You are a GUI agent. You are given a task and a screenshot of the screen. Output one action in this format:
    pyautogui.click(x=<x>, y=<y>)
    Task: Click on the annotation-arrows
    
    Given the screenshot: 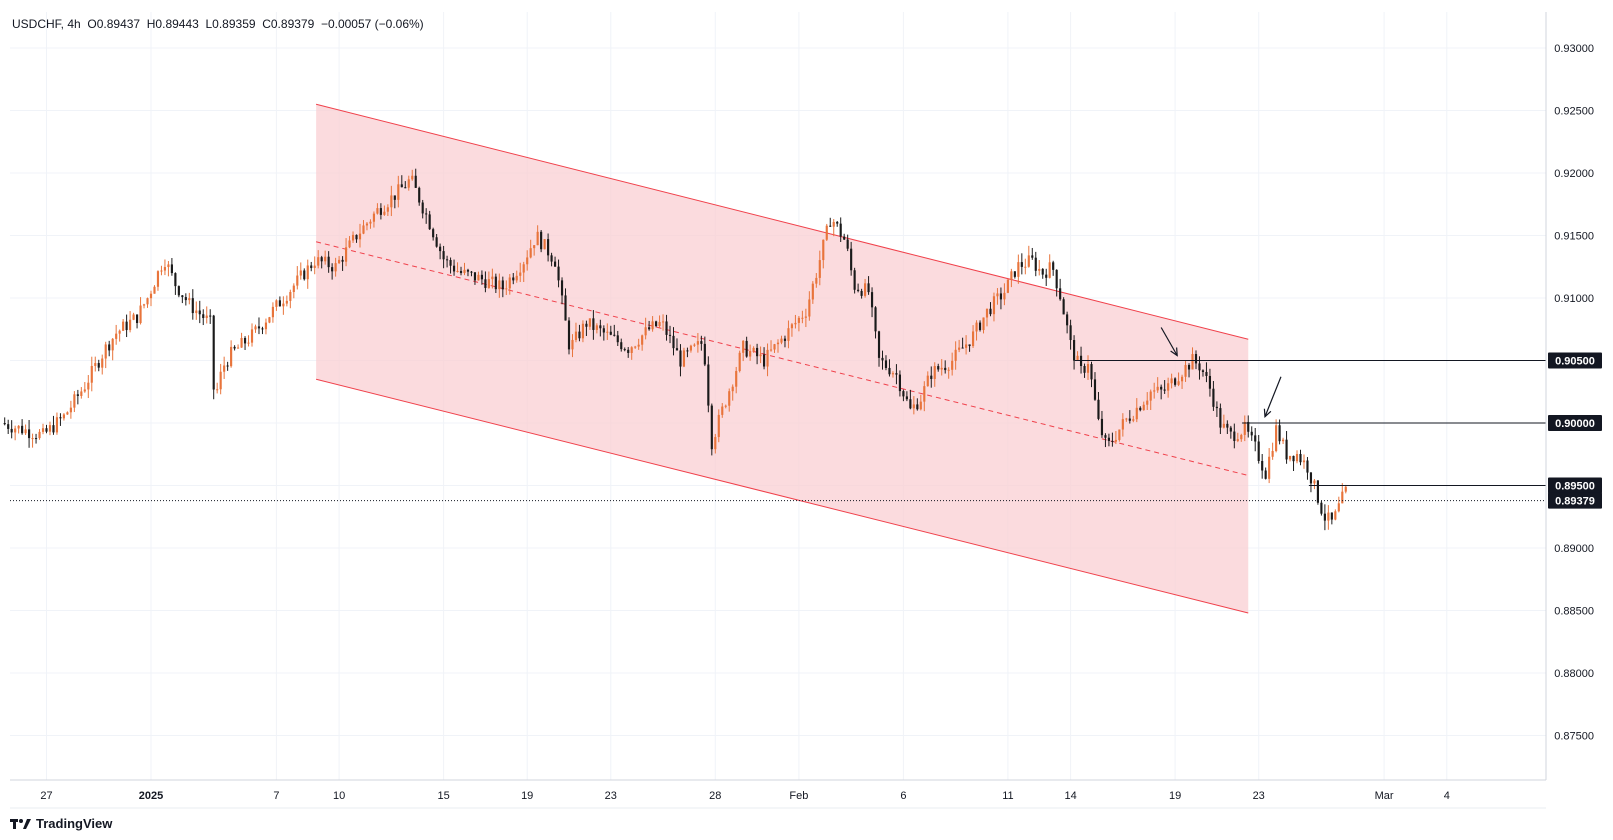 What is the action you would take?
    pyautogui.click(x=1221, y=373)
    